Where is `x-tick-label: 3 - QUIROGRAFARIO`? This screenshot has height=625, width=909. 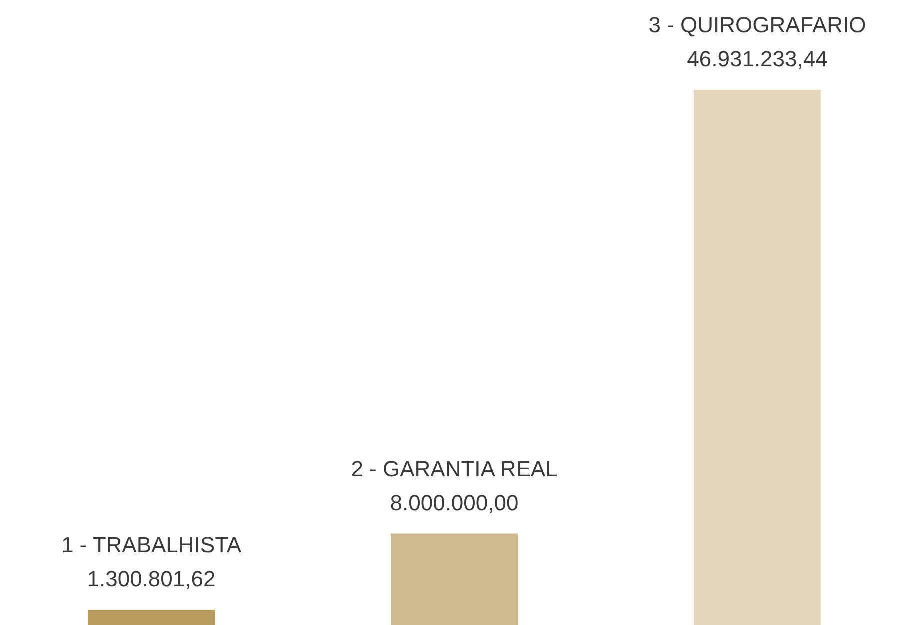
x-tick-label: 3 - QUIROGRAFARIO is located at coordinates (757, 25).